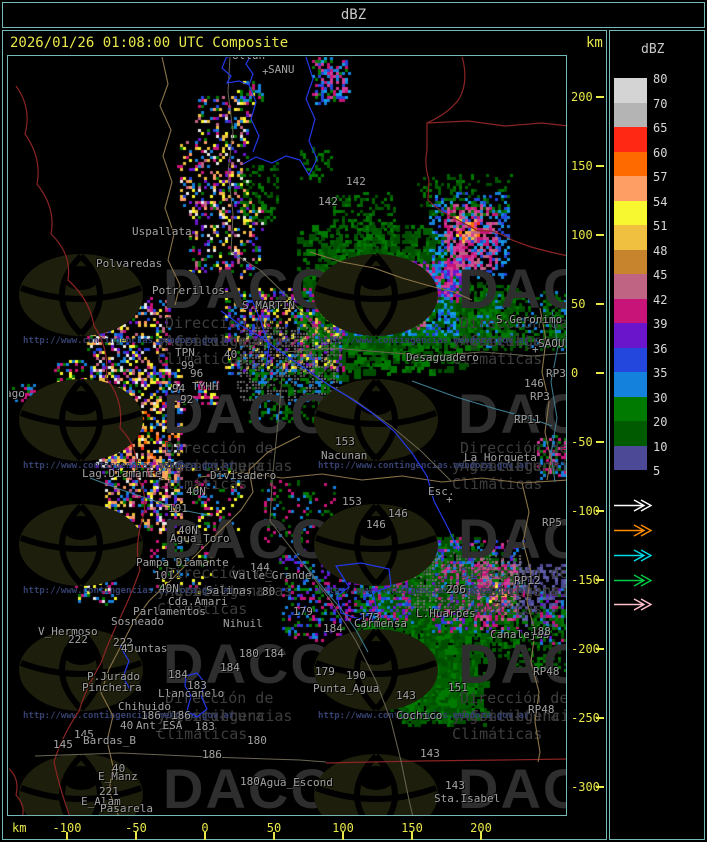 The width and height of the screenshot is (707, 842). What do you see at coordinates (248, 59) in the screenshot?
I see `map-place-label: Ullun` at bounding box center [248, 59].